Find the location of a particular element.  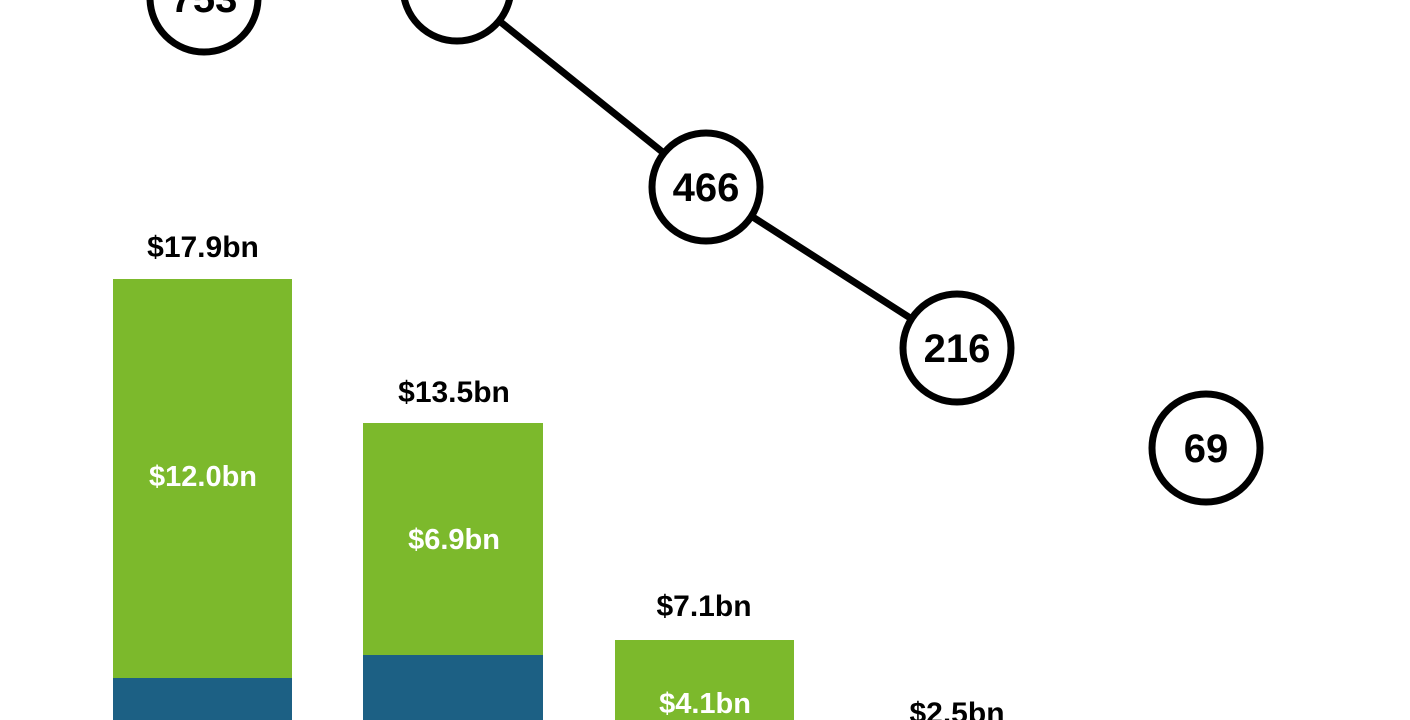

marker-value-1: 753 is located at coordinates (204, 10).